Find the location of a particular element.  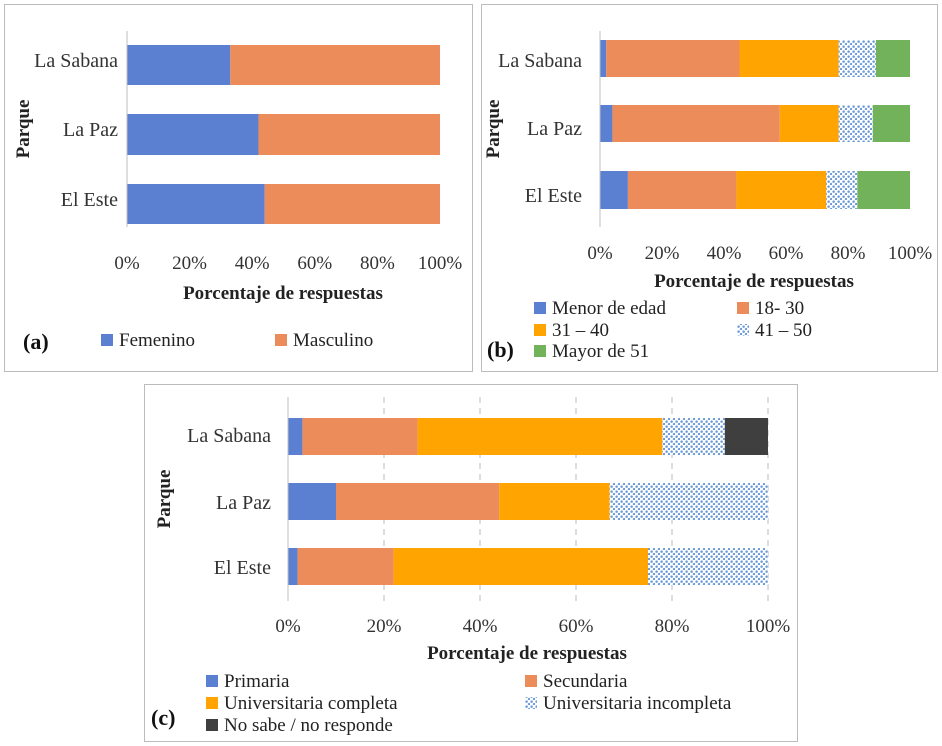

legend-b-label-2: 31 – 40 is located at coordinates (580, 330).